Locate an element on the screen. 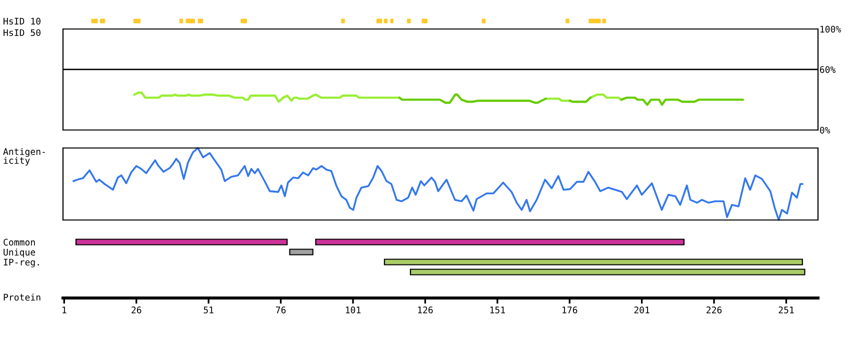 The image size is (850, 340). x-tick-label: 126 is located at coordinates (425, 310).